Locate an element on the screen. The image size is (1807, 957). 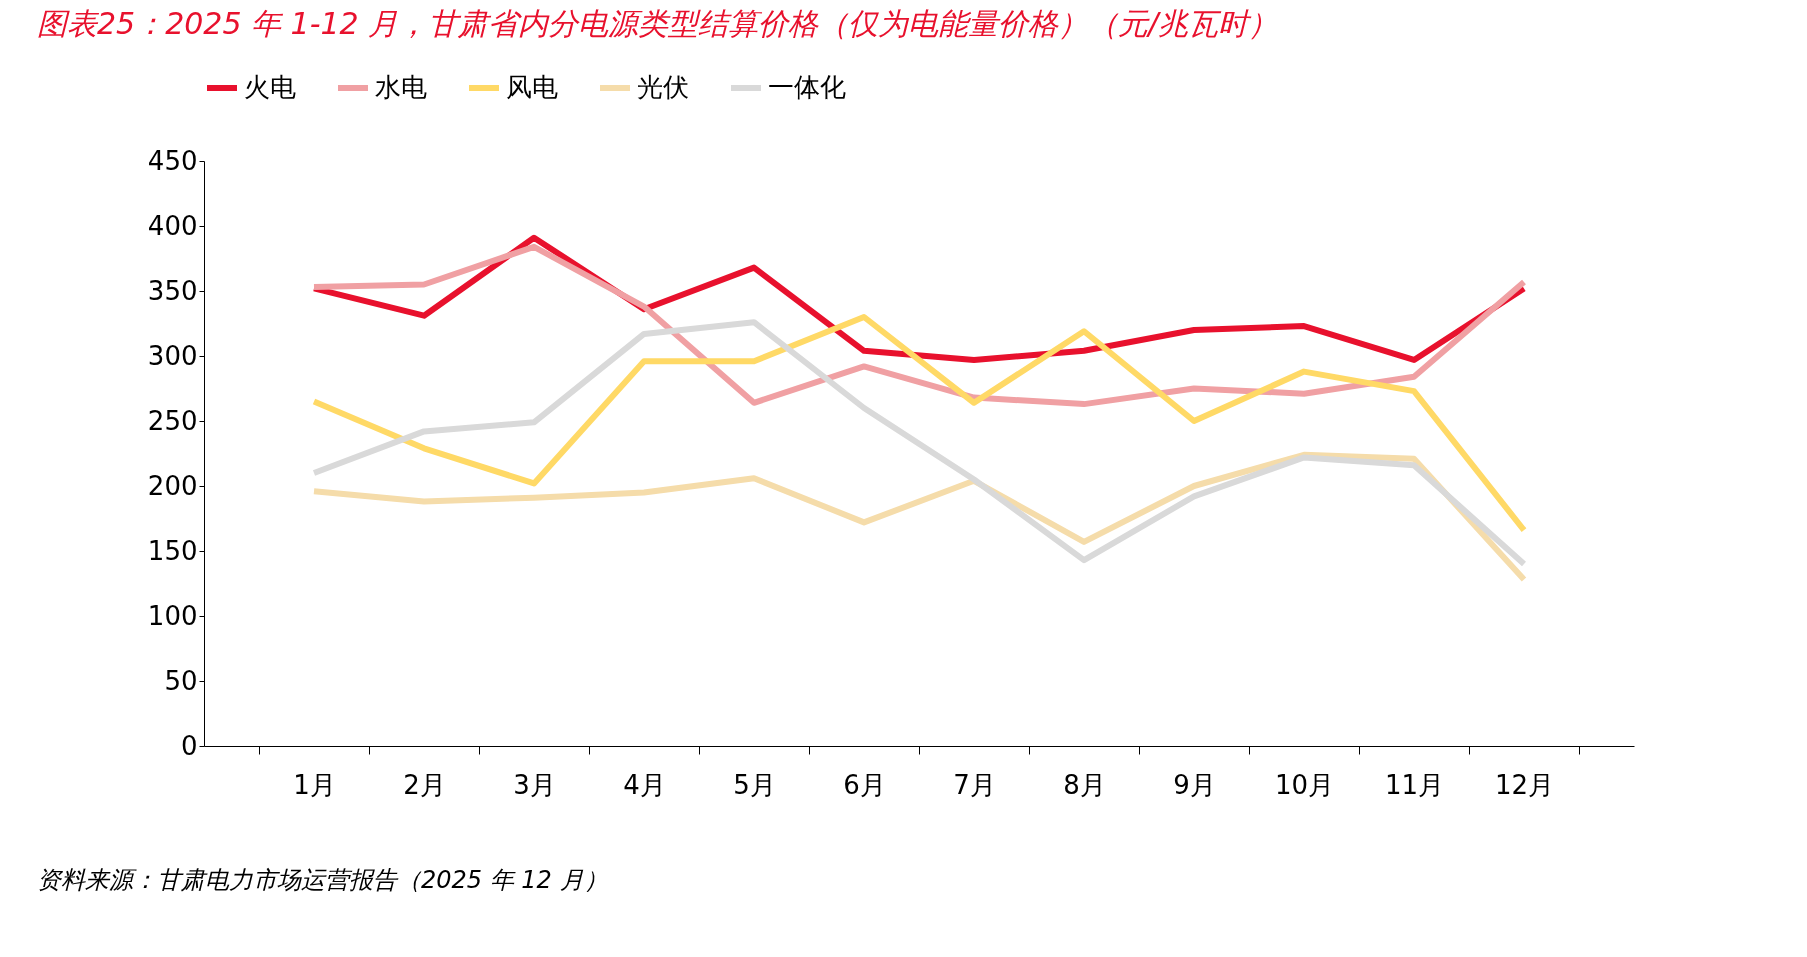
x-tick-label: 12月 is located at coordinates (1524, 784).